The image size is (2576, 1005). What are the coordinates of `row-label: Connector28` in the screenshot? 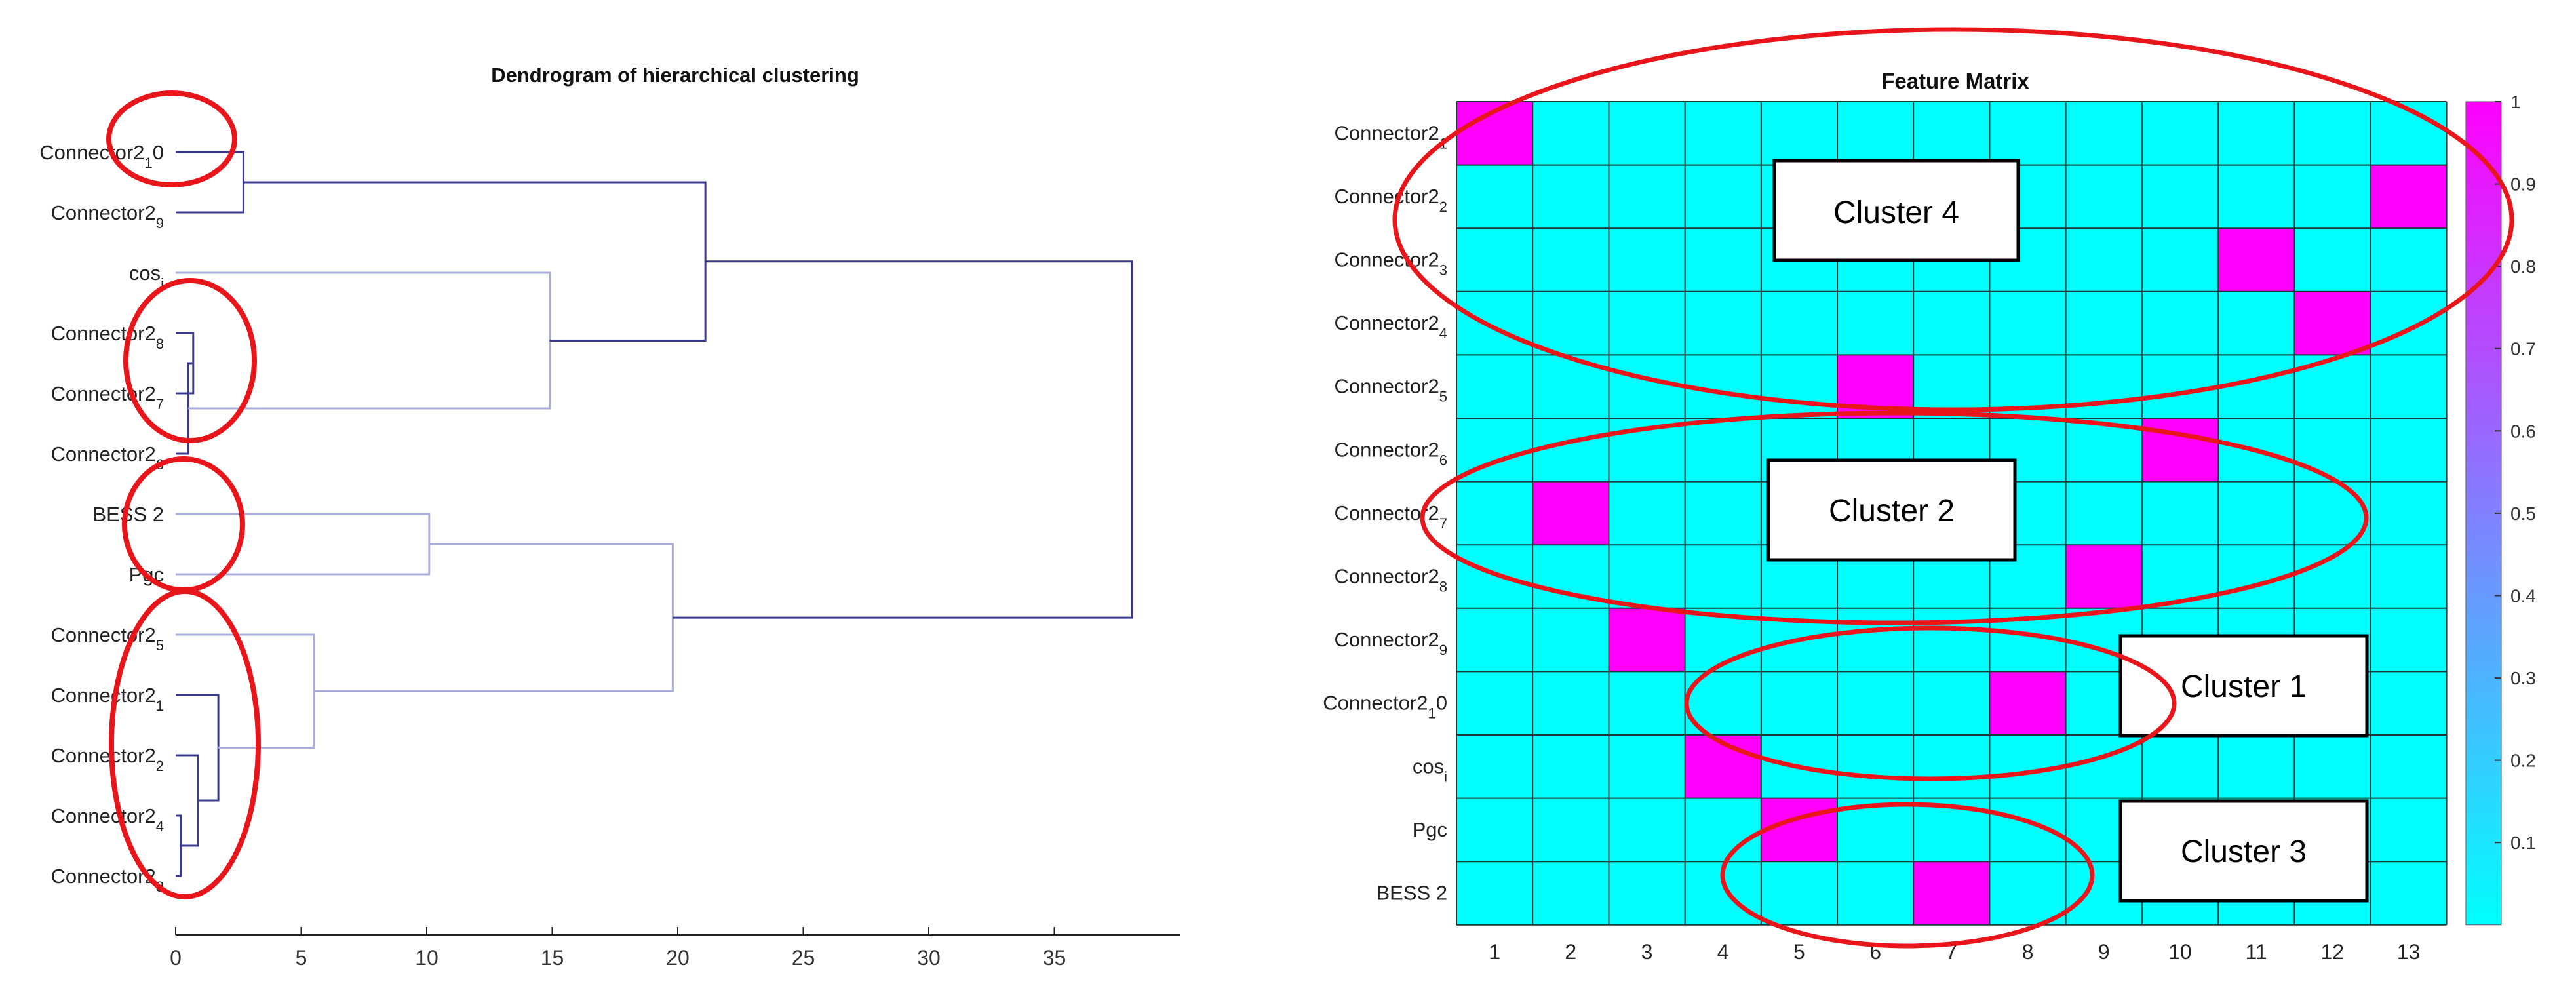 It's located at (1390, 580).